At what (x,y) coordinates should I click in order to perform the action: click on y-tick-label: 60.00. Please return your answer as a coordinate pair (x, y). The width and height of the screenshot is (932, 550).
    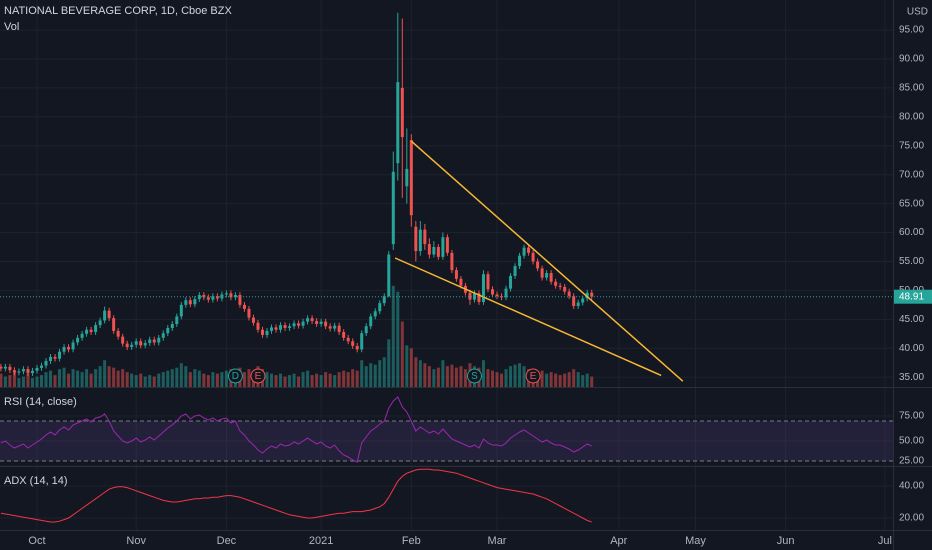
    Looking at the image, I should click on (911, 232).